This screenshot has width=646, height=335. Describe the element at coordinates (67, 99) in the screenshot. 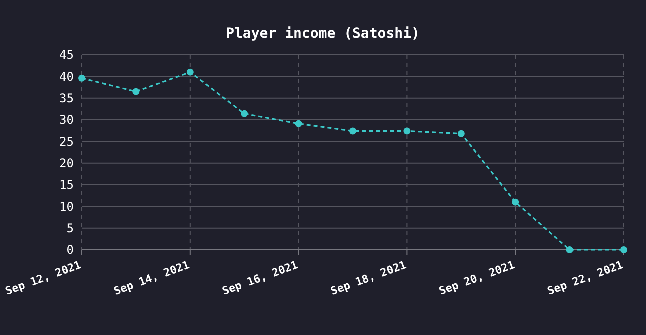

I see `y-tick-label: 35` at that location.